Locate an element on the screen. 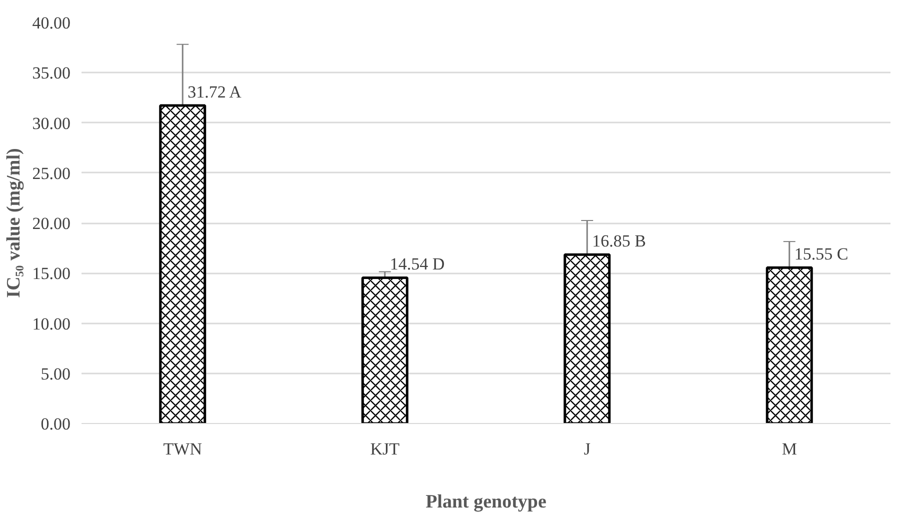  y-tick-label: 35.00 is located at coordinates (51, 73).